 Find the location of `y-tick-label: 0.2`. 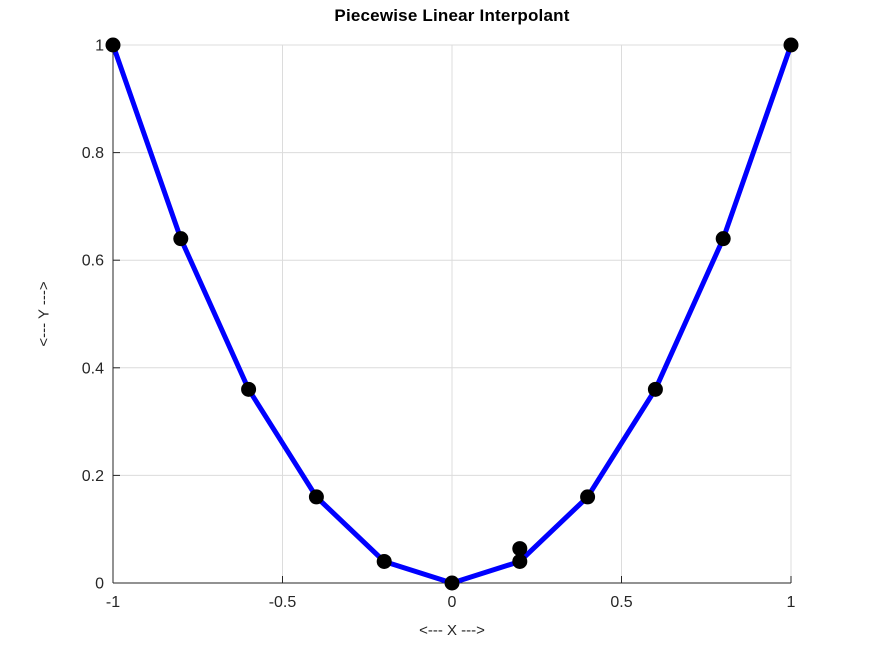

y-tick-label: 0.2 is located at coordinates (93, 476).